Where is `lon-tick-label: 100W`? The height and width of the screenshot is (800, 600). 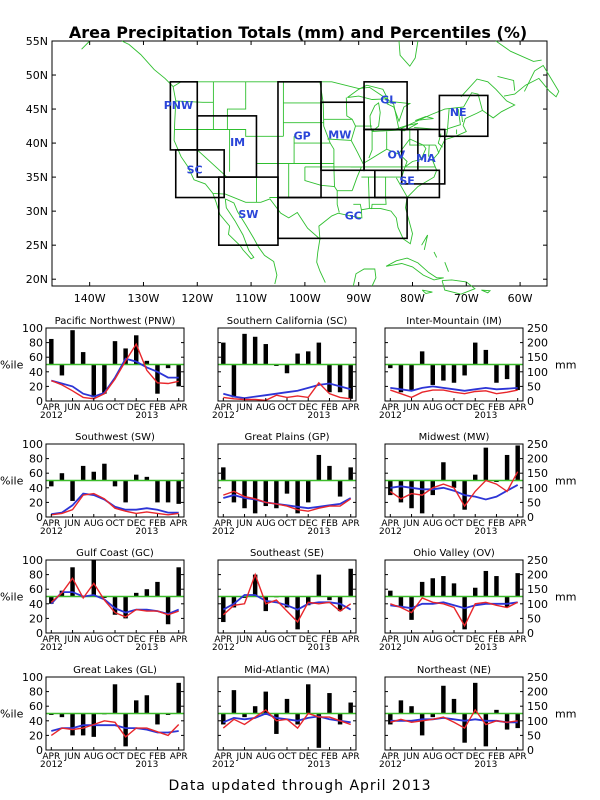 lon-tick-label: 100W is located at coordinates (305, 298).